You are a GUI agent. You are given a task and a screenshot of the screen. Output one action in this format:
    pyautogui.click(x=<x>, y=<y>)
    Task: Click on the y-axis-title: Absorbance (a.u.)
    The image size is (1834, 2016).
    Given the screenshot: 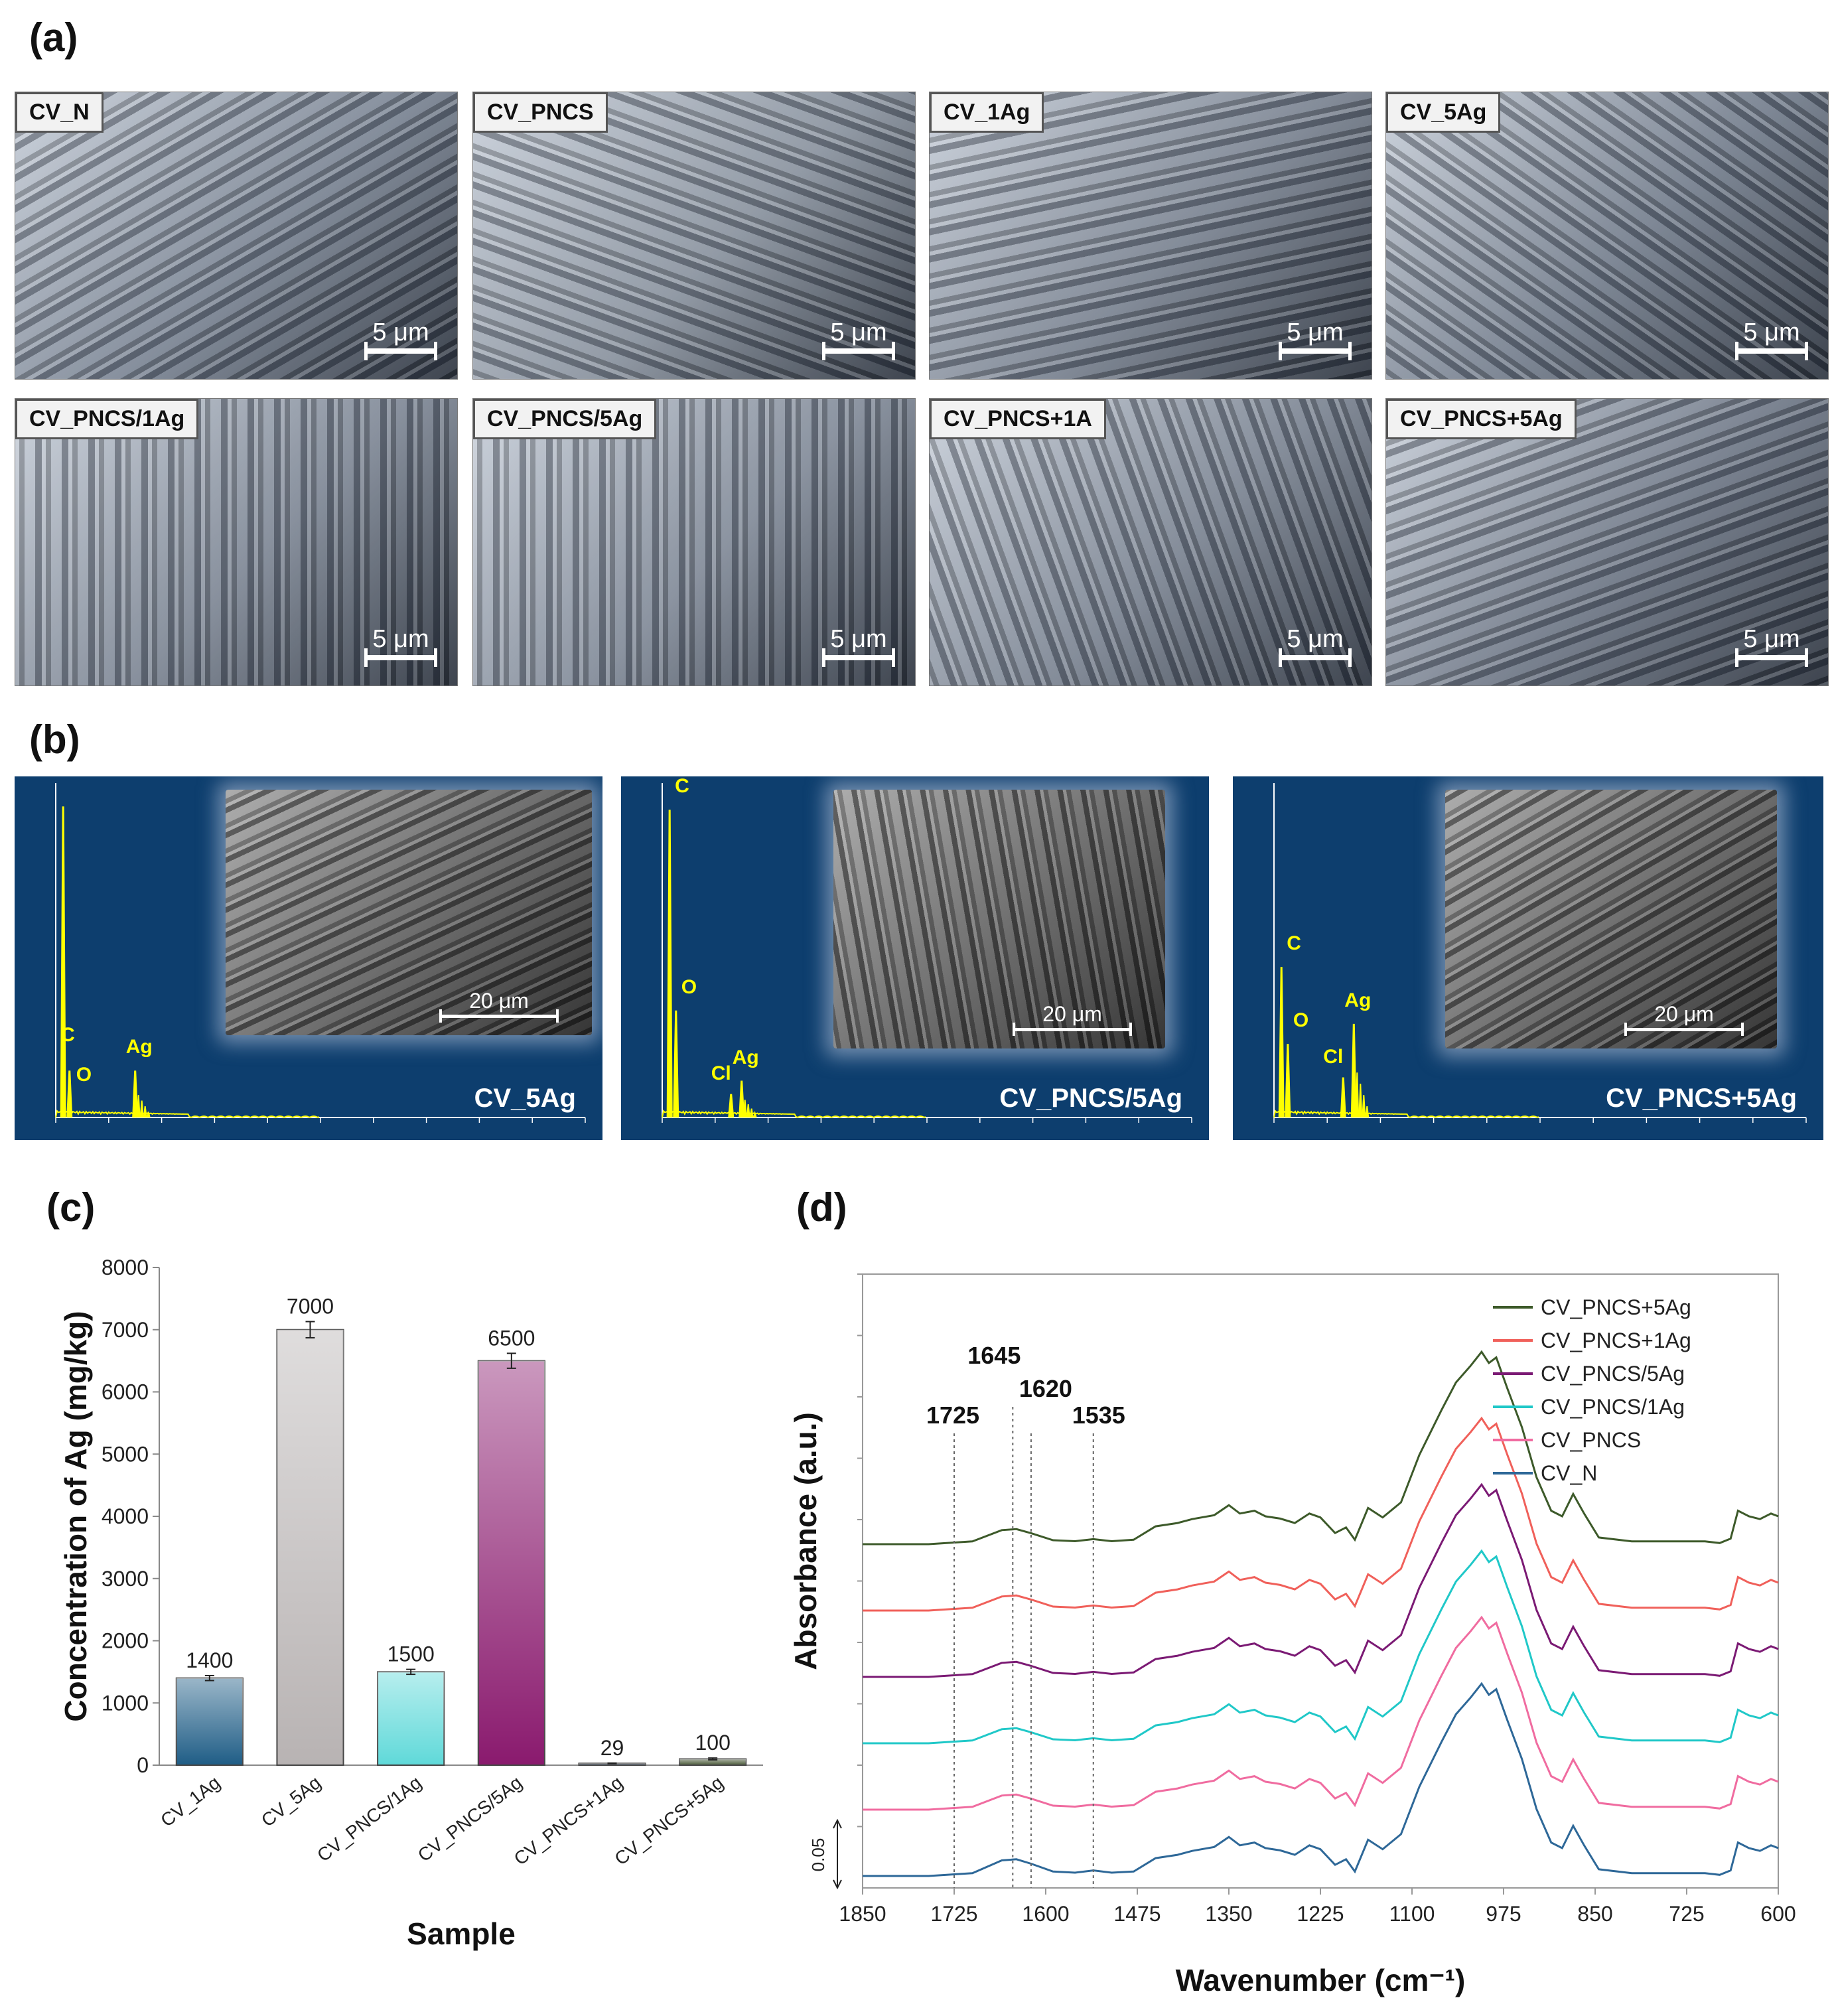 What is the action you would take?
    pyautogui.click(x=805, y=1541)
    